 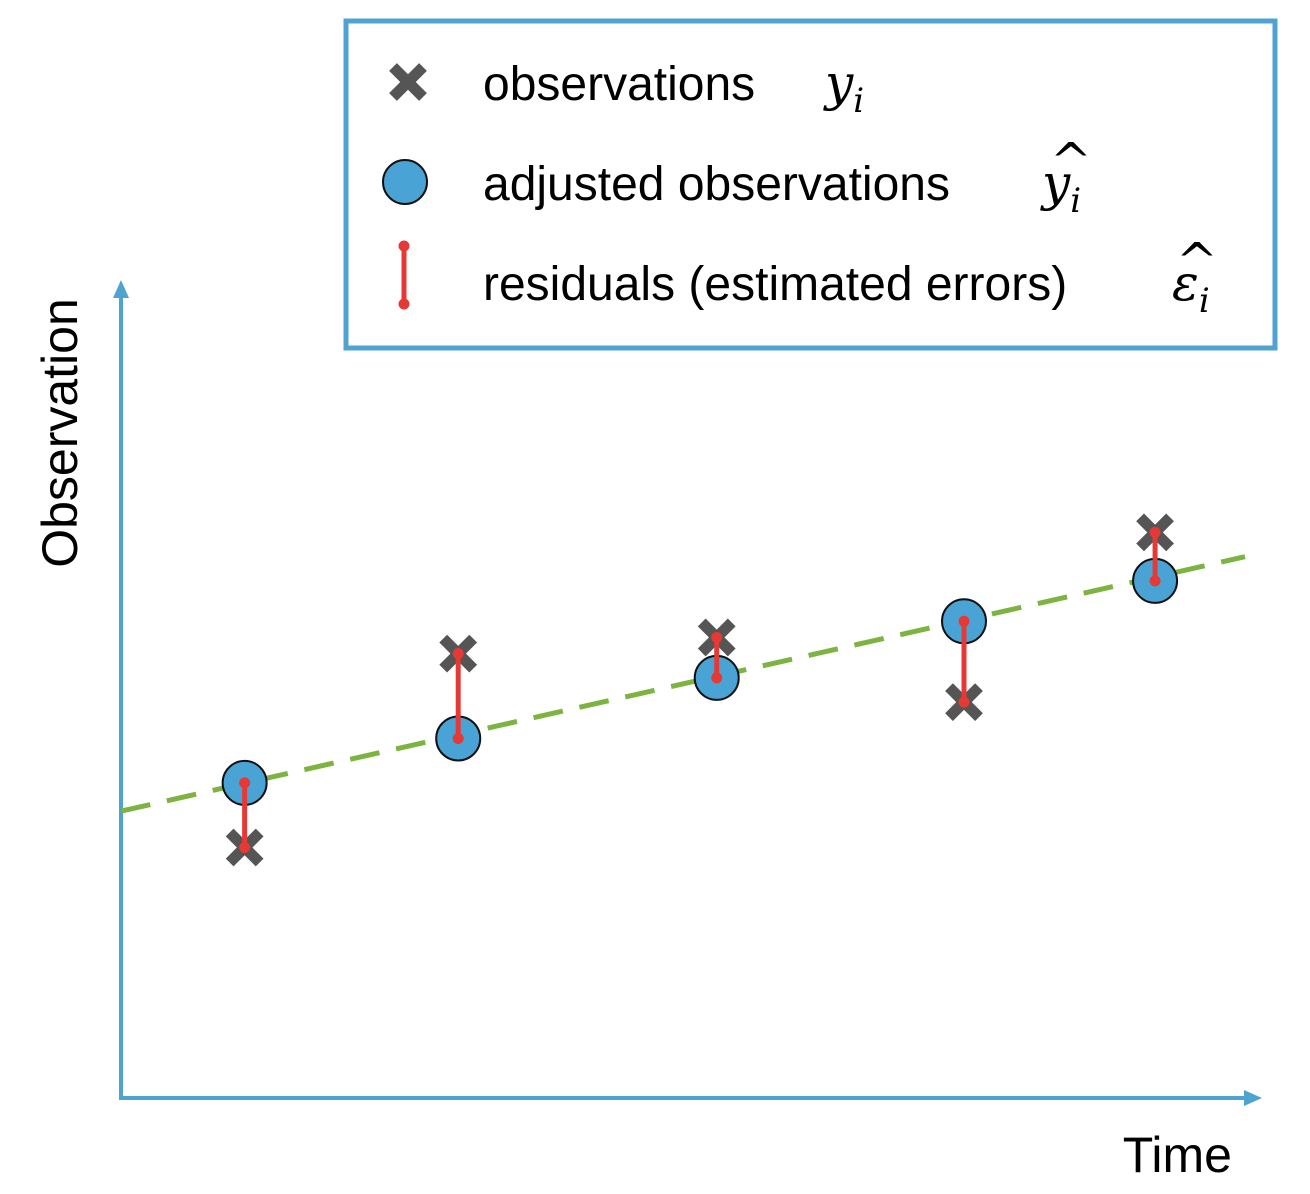 I want to click on residual-legend-icon, so click(x=404, y=275).